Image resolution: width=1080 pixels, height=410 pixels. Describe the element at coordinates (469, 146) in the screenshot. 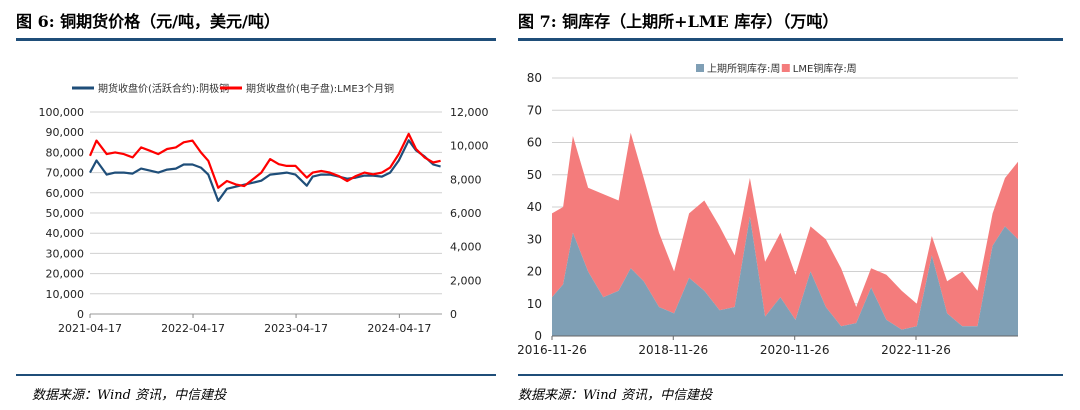

I see `y-right-tick-label: 10,000` at that location.